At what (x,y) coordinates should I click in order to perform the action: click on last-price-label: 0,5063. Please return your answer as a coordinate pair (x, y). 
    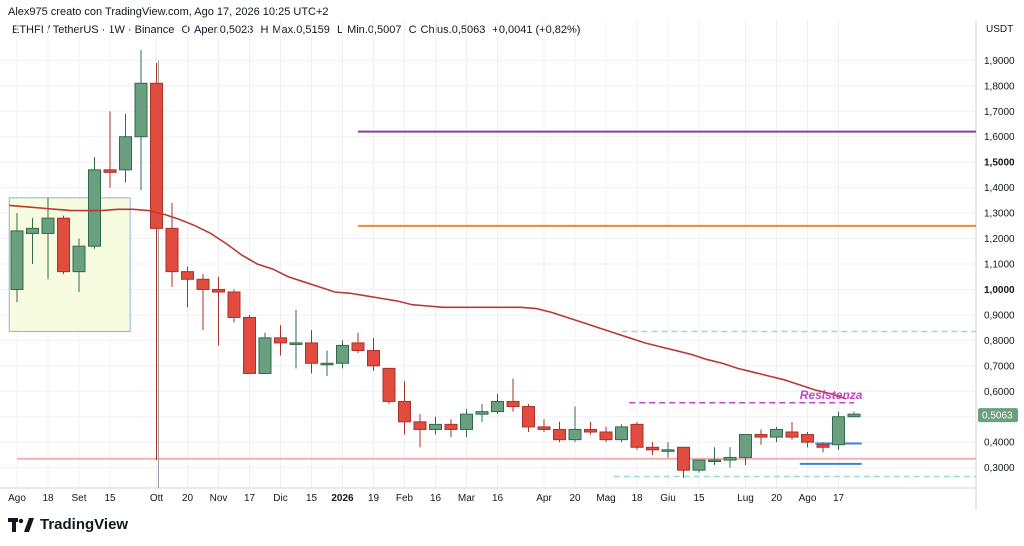
    Looking at the image, I should click on (997, 416).